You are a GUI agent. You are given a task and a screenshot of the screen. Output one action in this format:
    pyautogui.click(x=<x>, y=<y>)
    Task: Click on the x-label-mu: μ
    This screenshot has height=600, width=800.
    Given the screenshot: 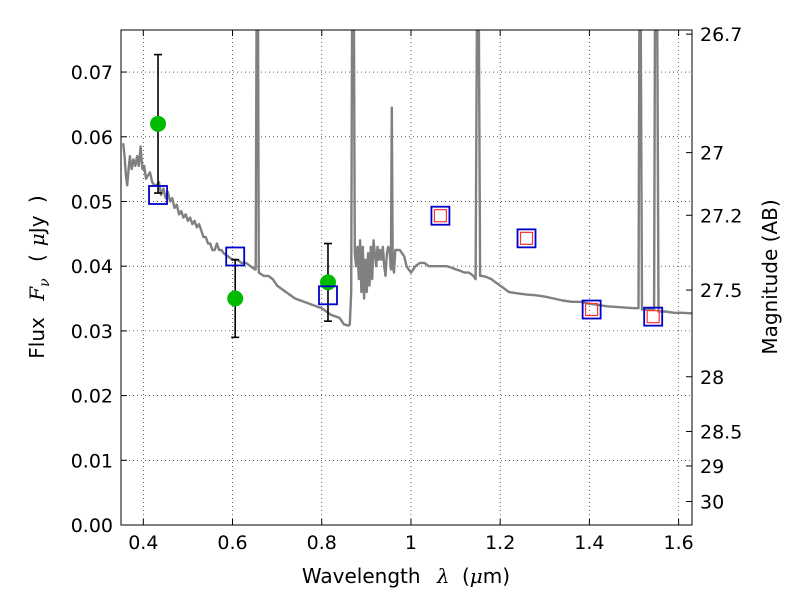 What is the action you would take?
    pyautogui.click(x=476, y=576)
    